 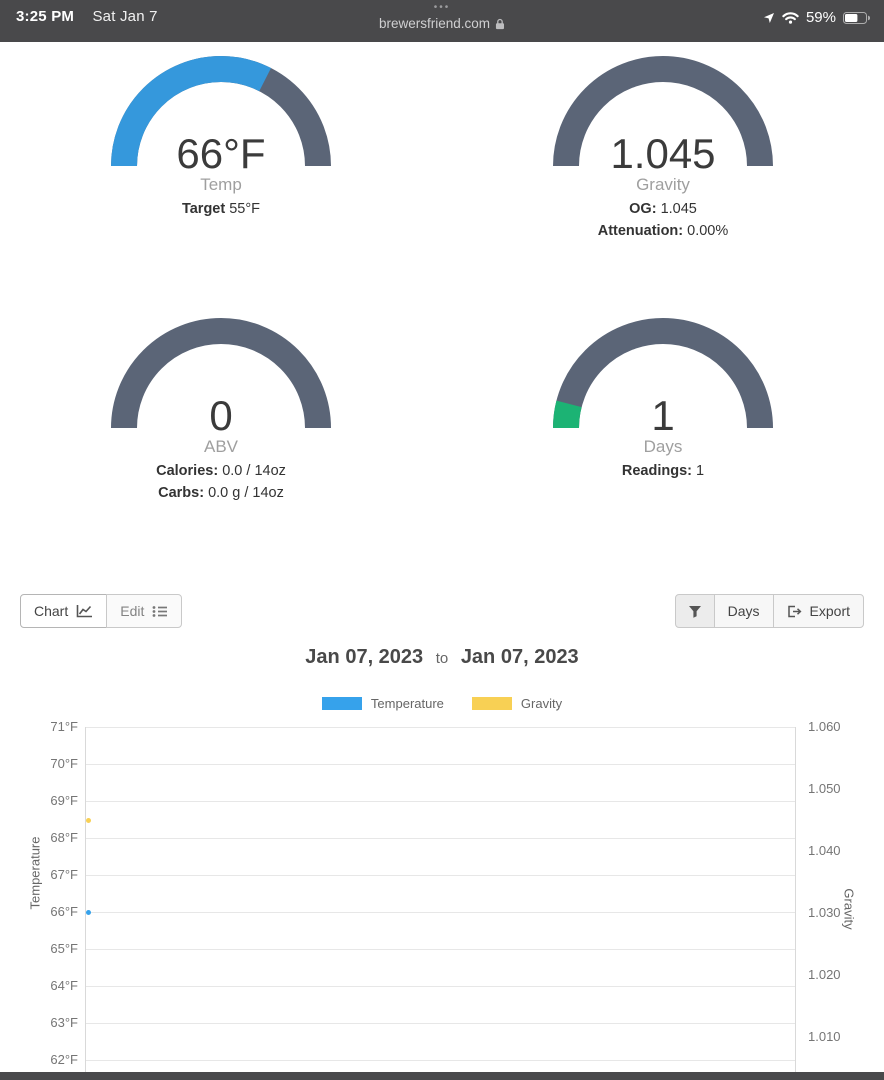 What do you see at coordinates (132, 611) in the screenshot?
I see `edit-tab-label: Edit` at bounding box center [132, 611].